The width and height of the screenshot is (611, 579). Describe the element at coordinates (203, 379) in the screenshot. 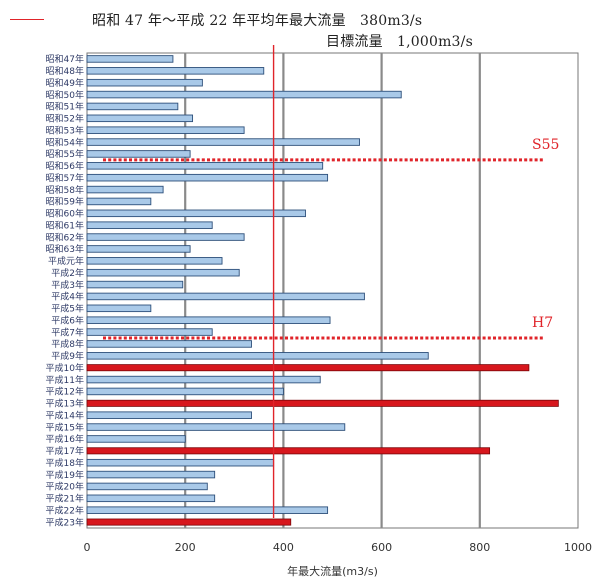

I see `bar-平成11年` at that location.